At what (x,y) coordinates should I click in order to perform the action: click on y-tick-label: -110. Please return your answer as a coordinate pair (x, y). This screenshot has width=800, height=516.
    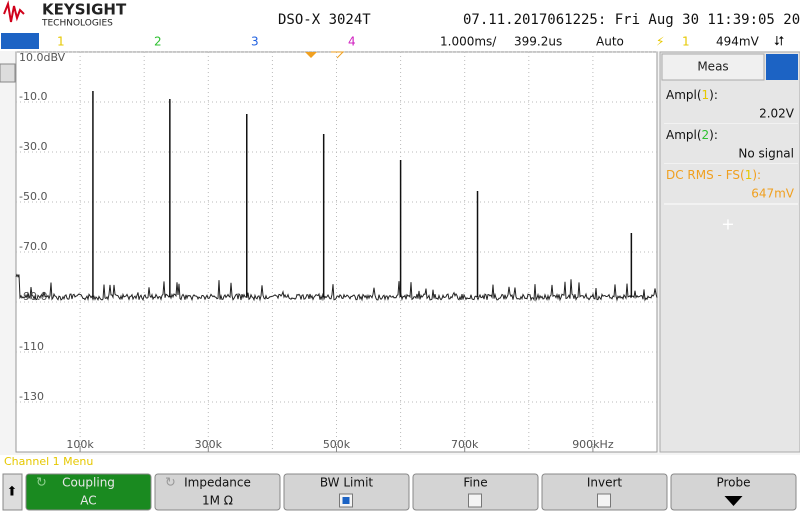
    Looking at the image, I should click on (31, 346).